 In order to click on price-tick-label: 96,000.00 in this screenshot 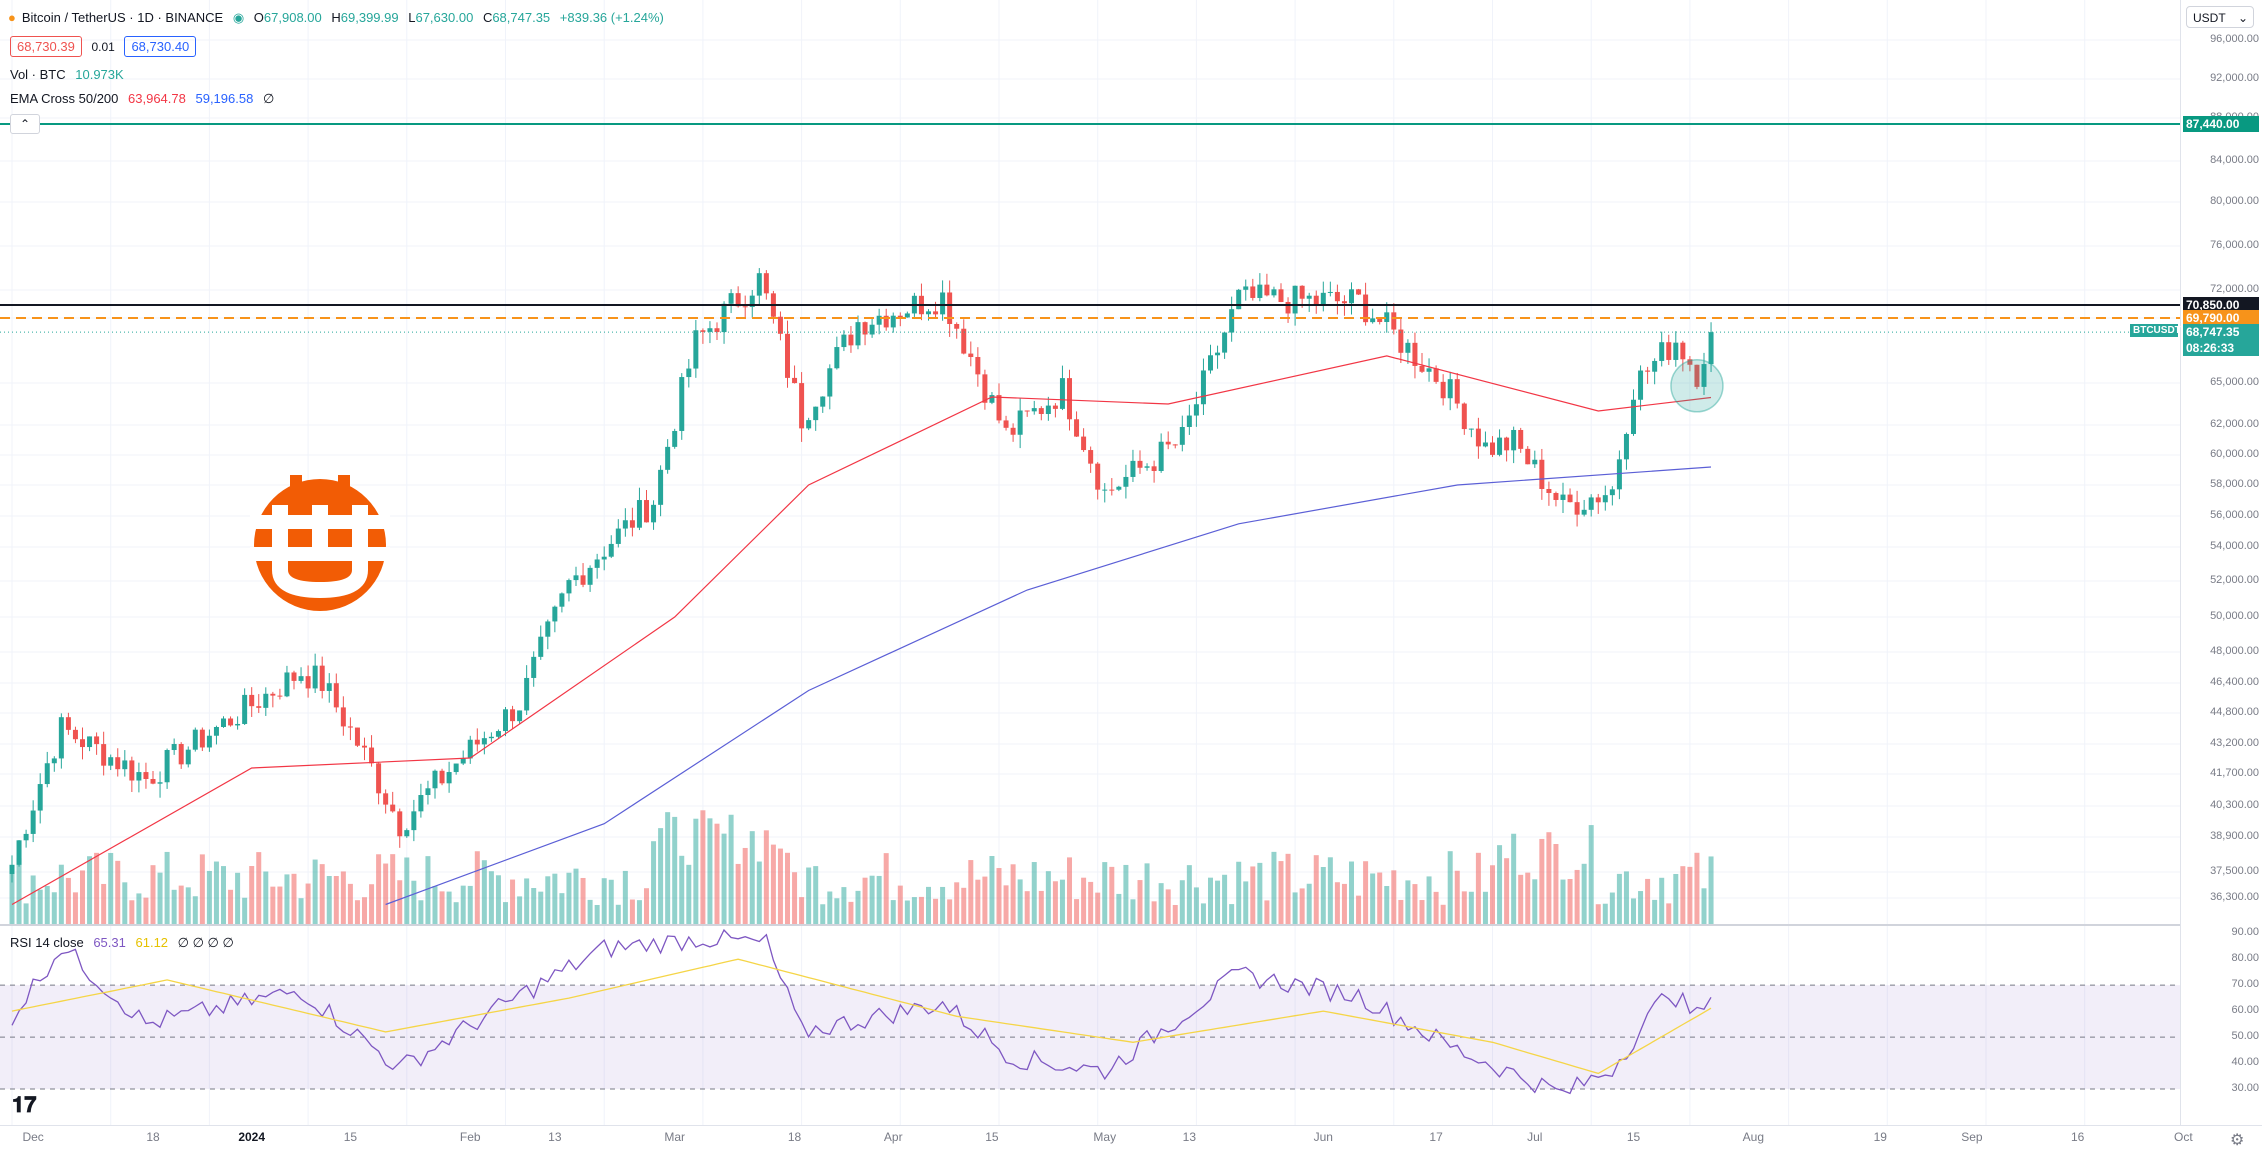, I will do `click(2234, 39)`.